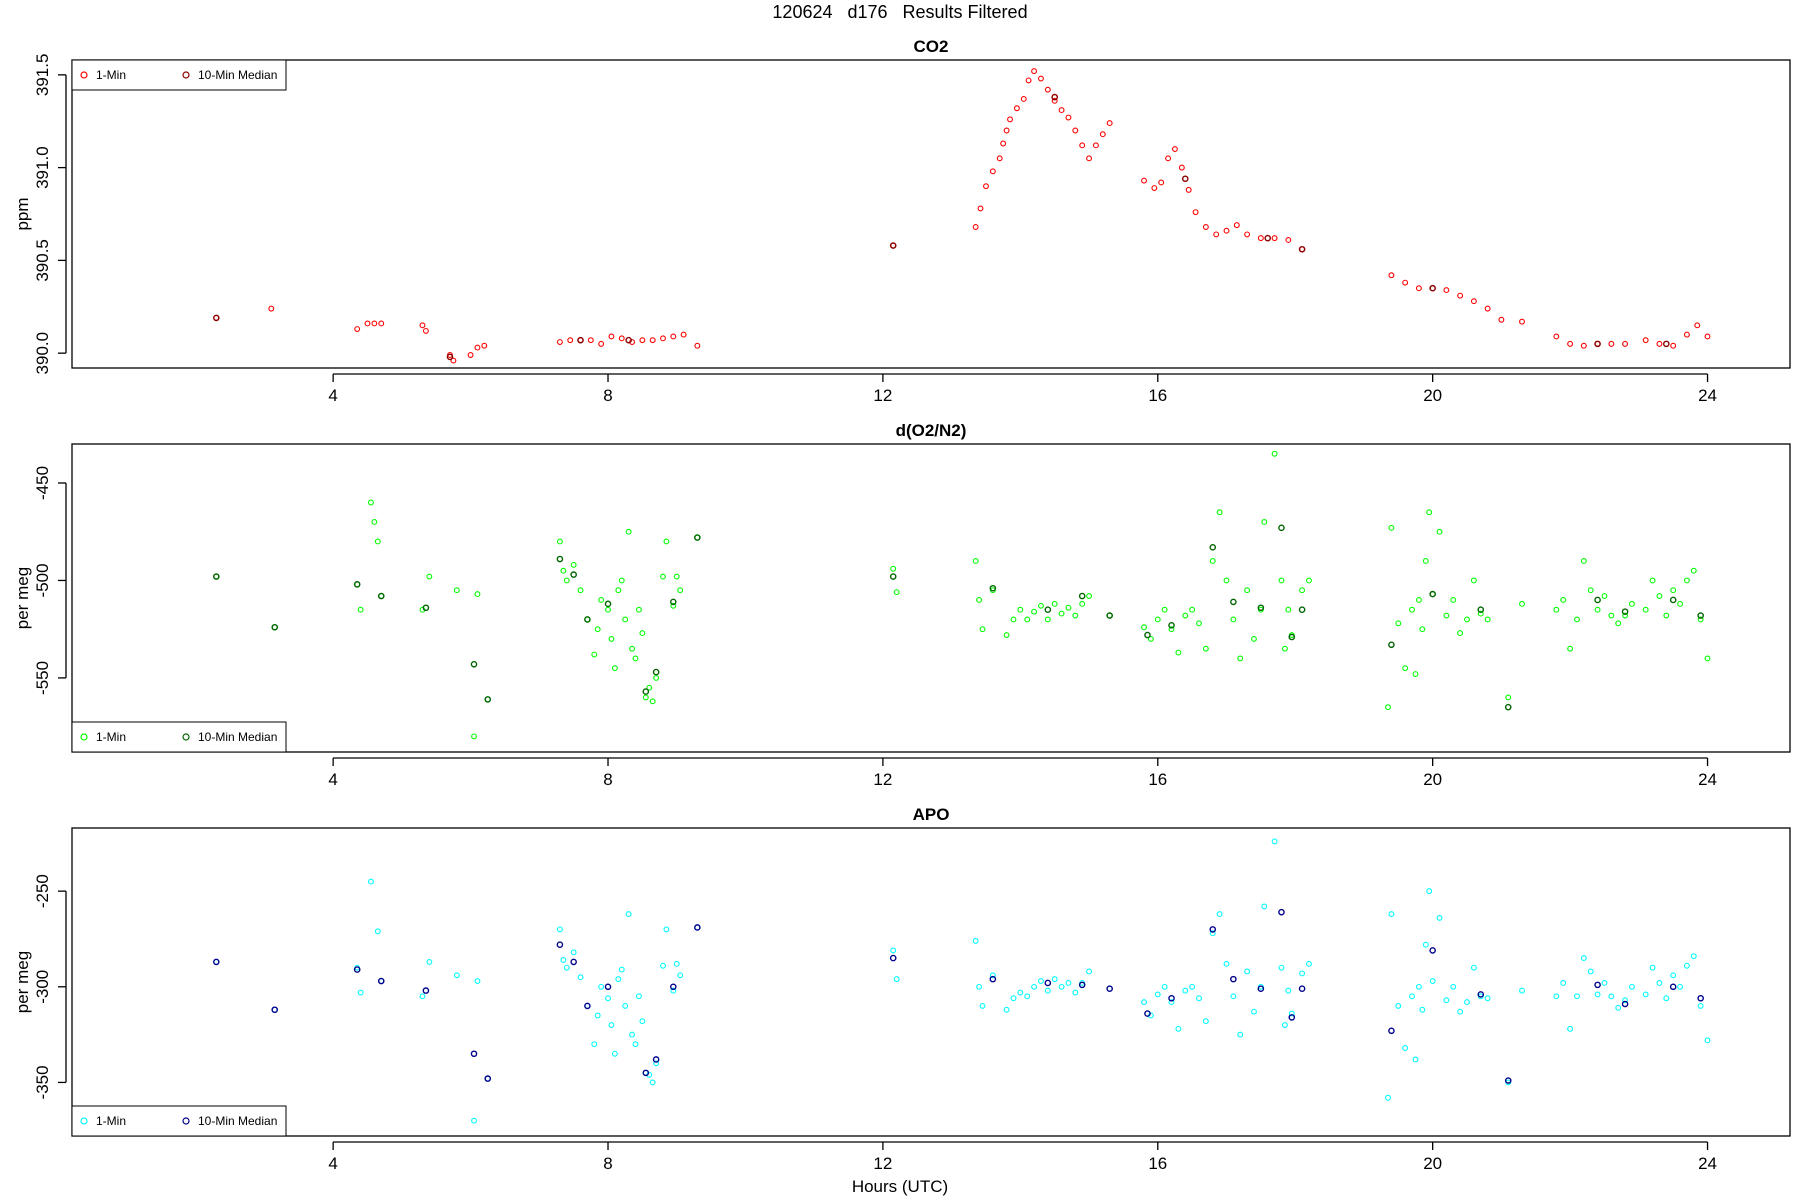 This screenshot has height=1200, width=1800. Describe the element at coordinates (237, 1121) in the screenshot. I see `legend-label: 10-Min Median` at that location.